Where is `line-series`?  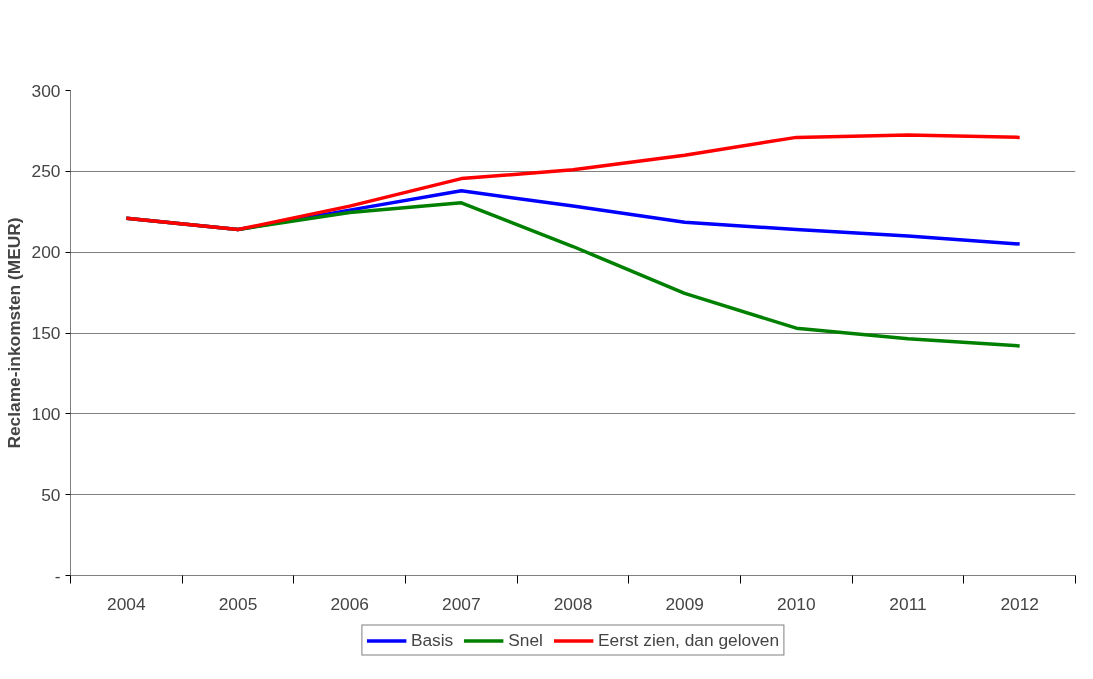
line-series is located at coordinates (573, 182).